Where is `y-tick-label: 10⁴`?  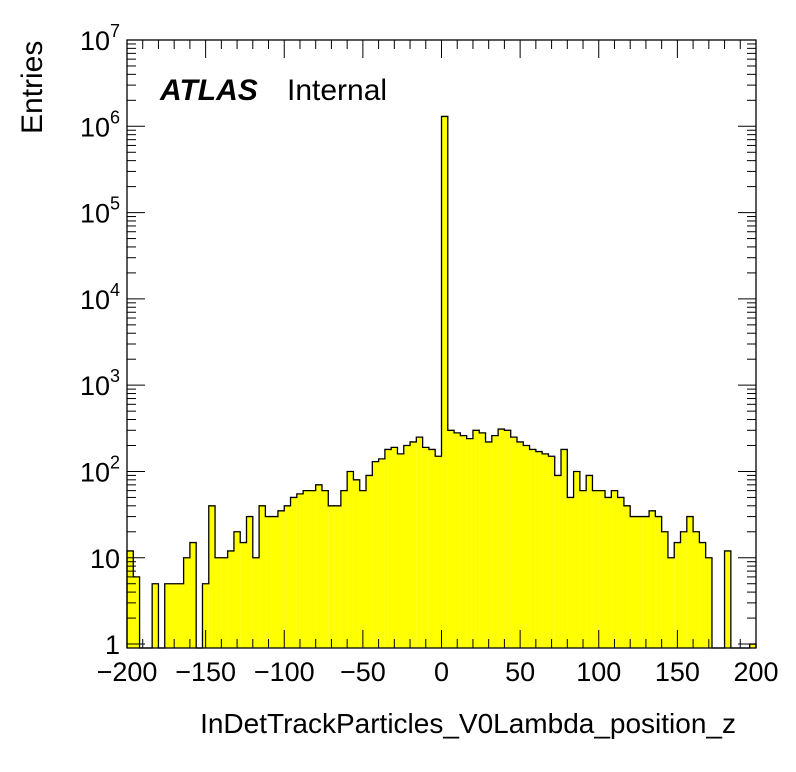 y-tick-label: 10⁴ is located at coordinates (100, 297).